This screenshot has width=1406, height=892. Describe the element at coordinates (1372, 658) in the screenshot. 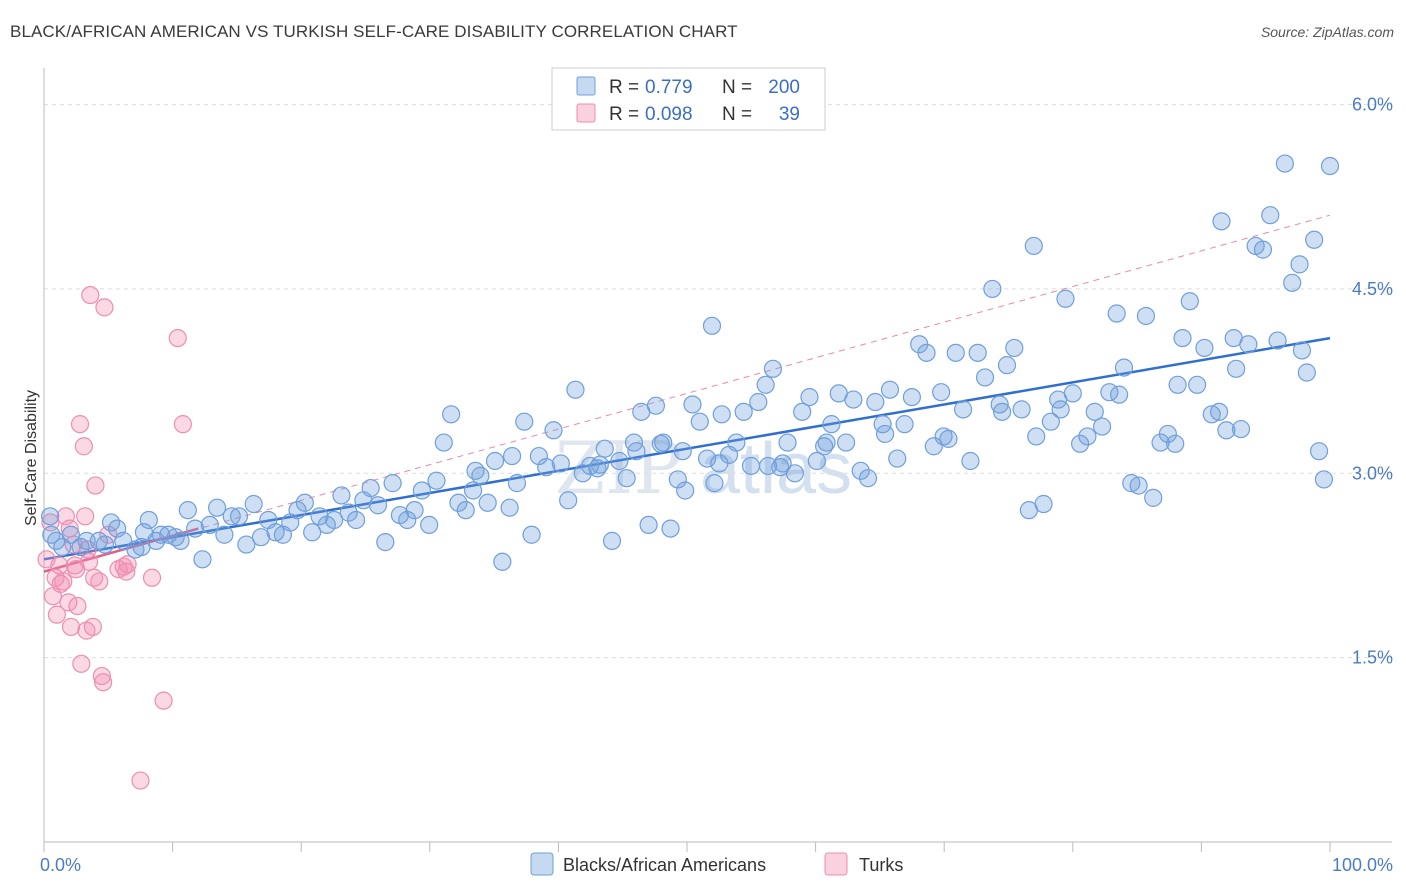

I see `y-tick-label-0: 1.5%` at that location.